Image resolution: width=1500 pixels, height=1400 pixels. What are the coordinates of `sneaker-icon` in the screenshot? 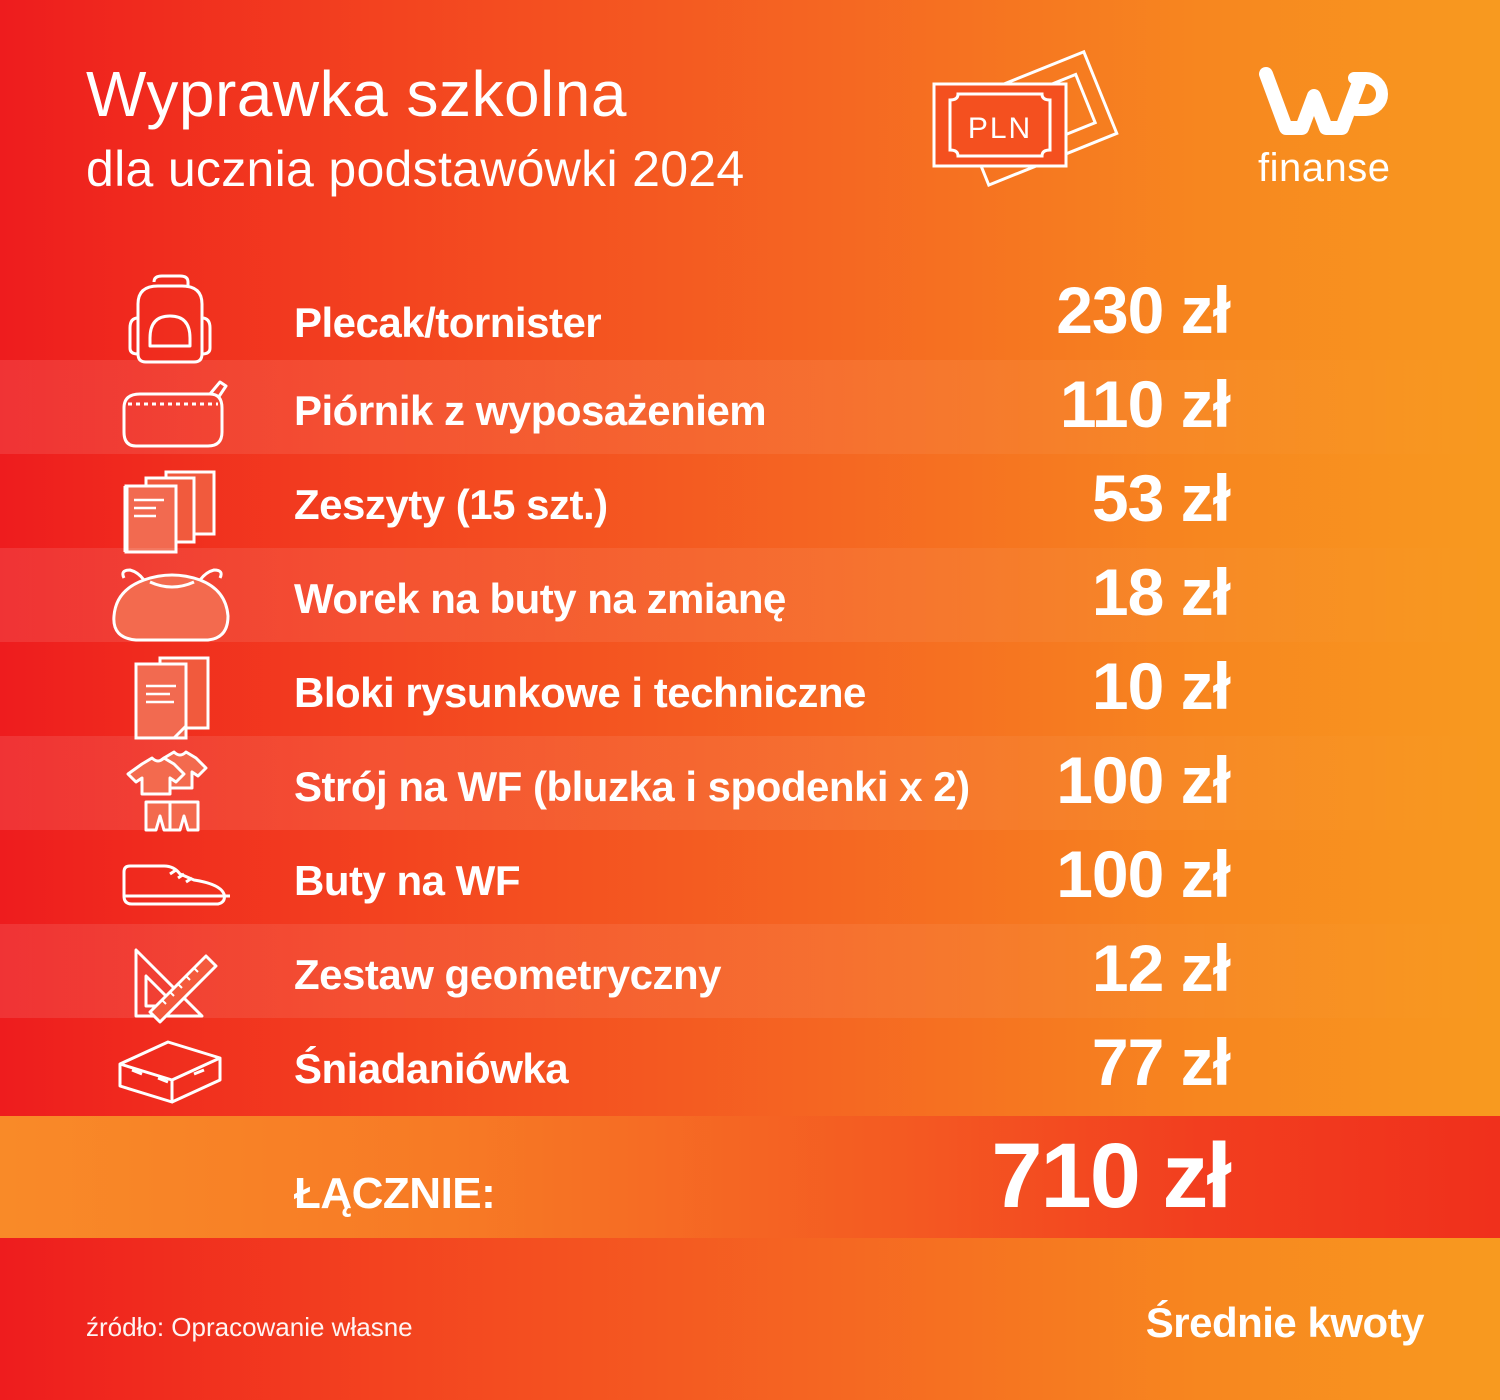 It's located at (170, 878).